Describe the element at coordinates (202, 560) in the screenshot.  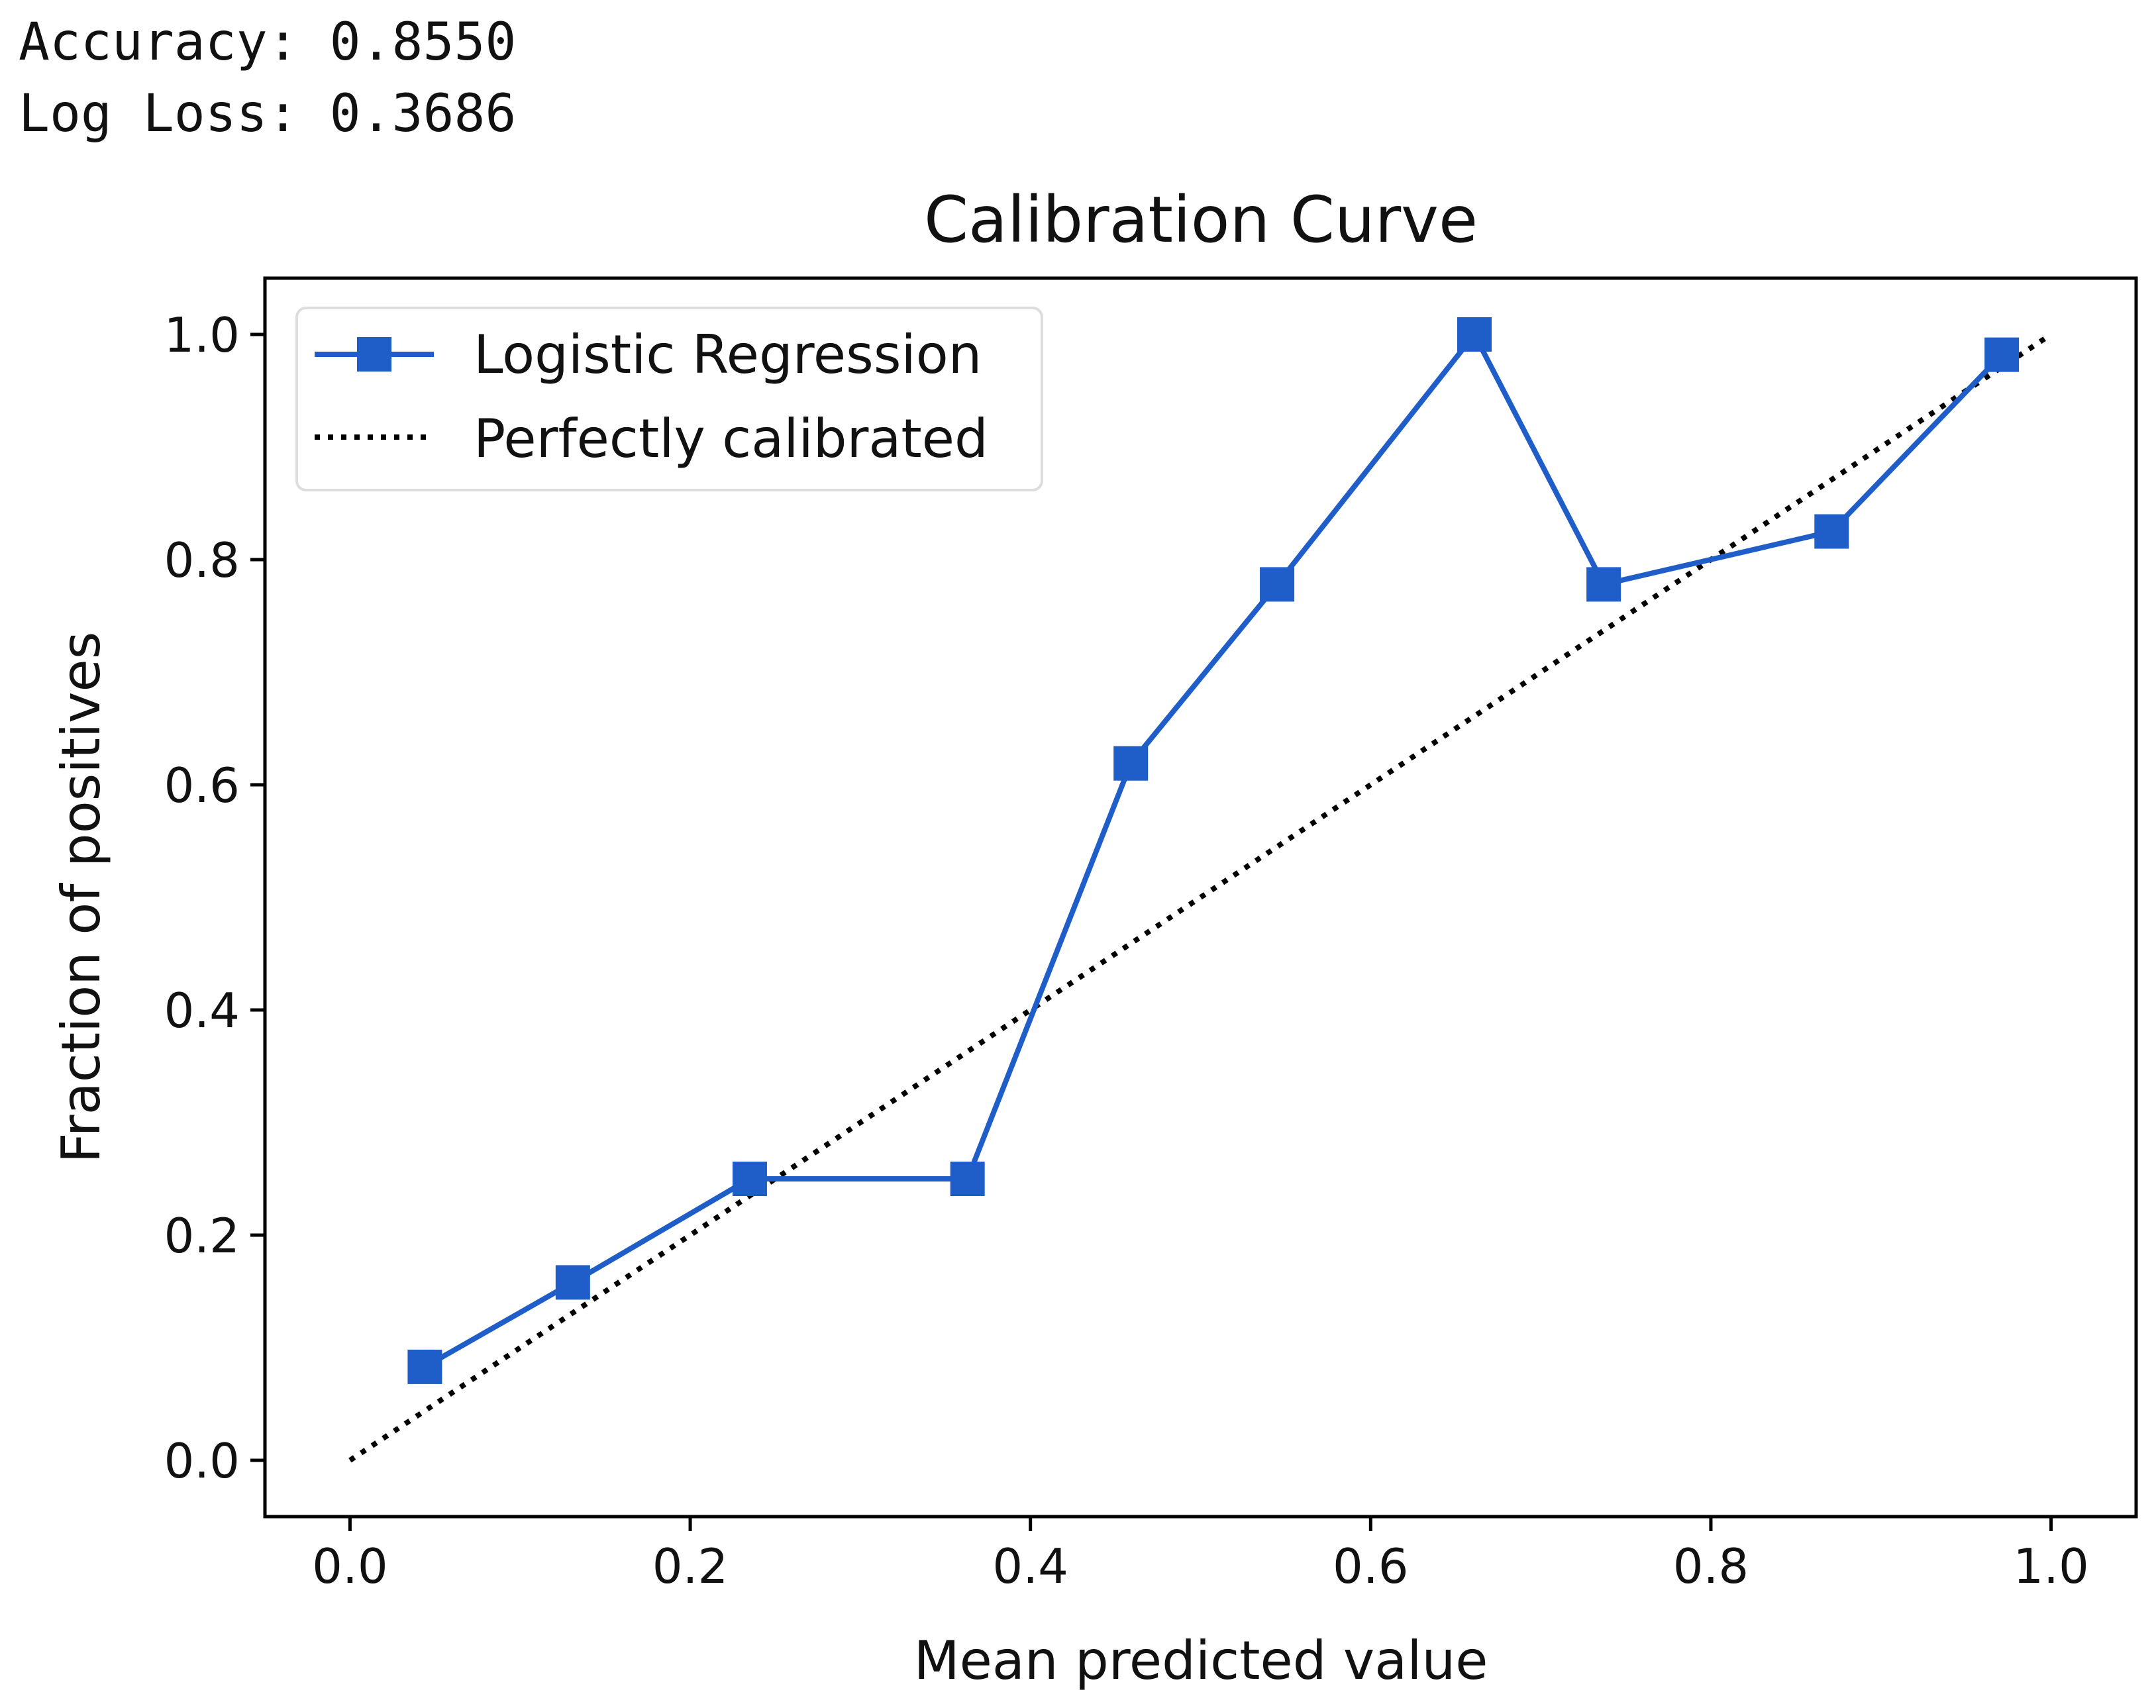
I see `y-tick-label: 0.8` at that location.